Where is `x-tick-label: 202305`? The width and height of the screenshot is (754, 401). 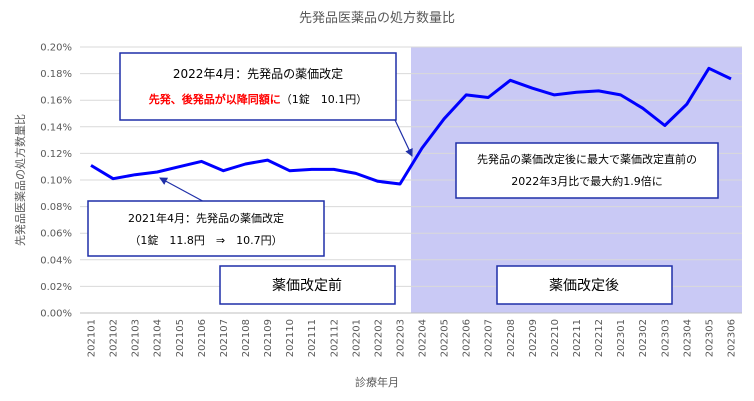 x-tick-label: 202305 is located at coordinates (709, 338).